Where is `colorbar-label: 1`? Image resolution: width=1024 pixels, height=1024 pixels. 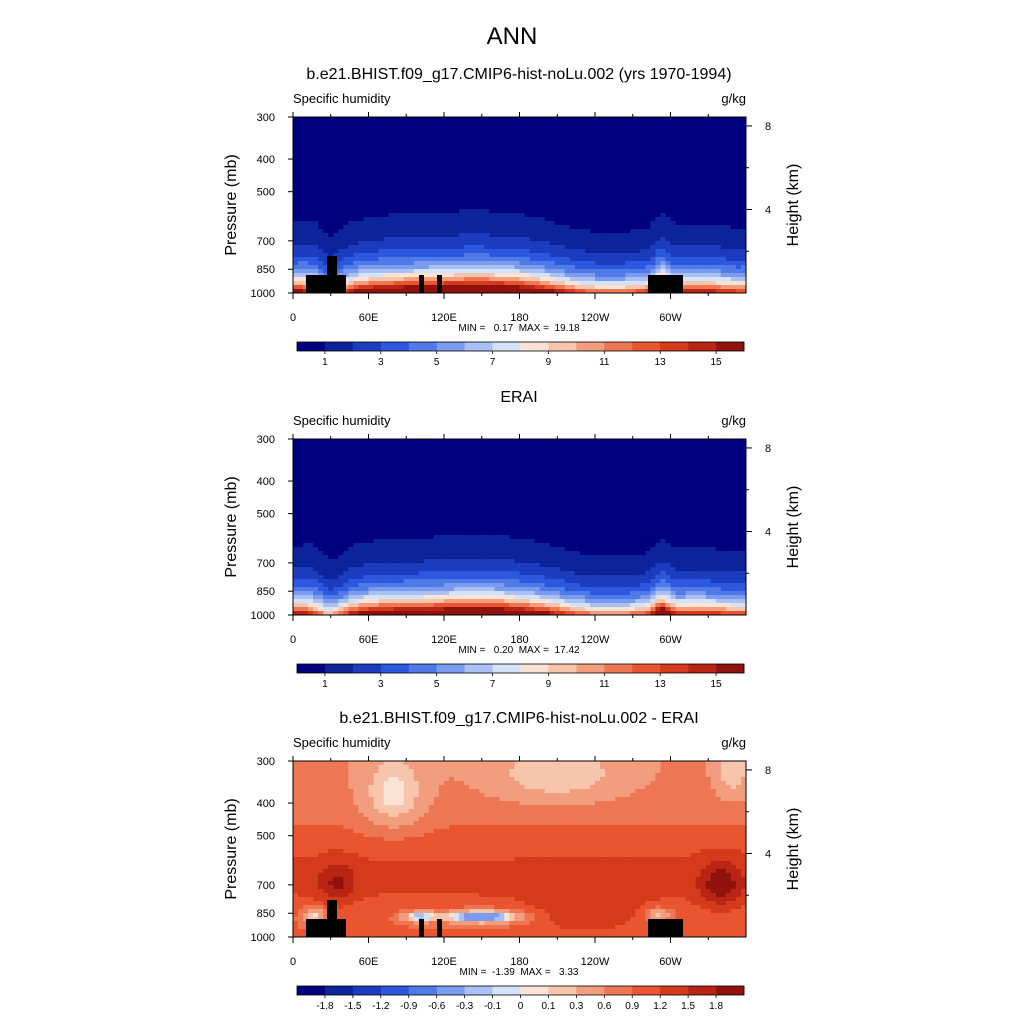
colorbar-label: 1 is located at coordinates (325, 362).